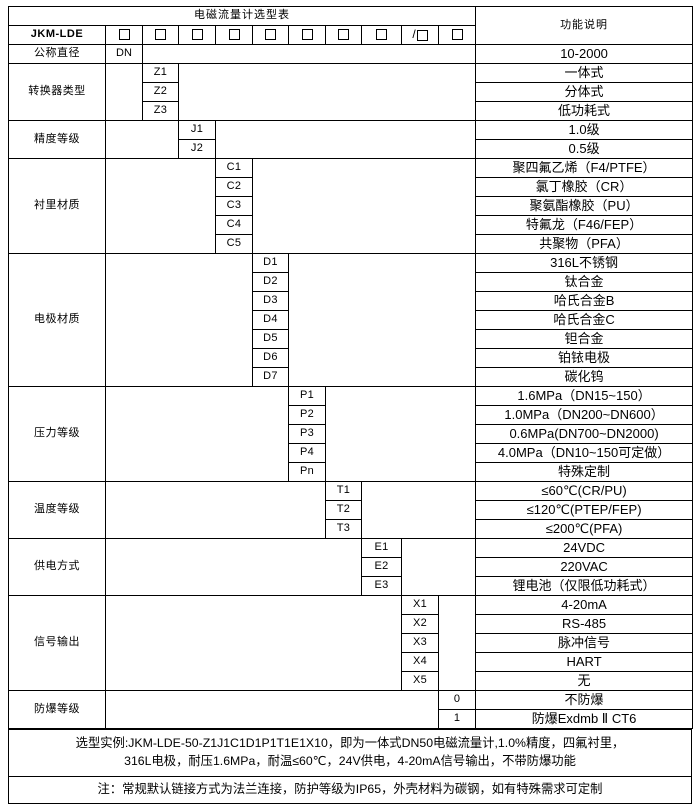 This screenshot has height=810, width=700. I want to click on option-code-6-2: P2, so click(307, 415).